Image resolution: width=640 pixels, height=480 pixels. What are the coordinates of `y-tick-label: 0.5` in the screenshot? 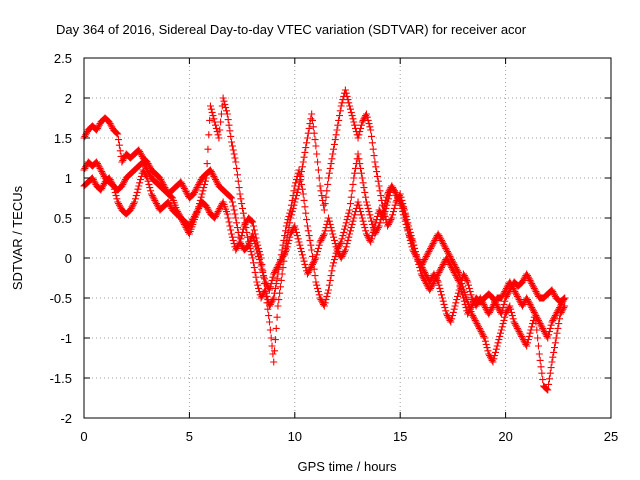 It's located at (63, 218).